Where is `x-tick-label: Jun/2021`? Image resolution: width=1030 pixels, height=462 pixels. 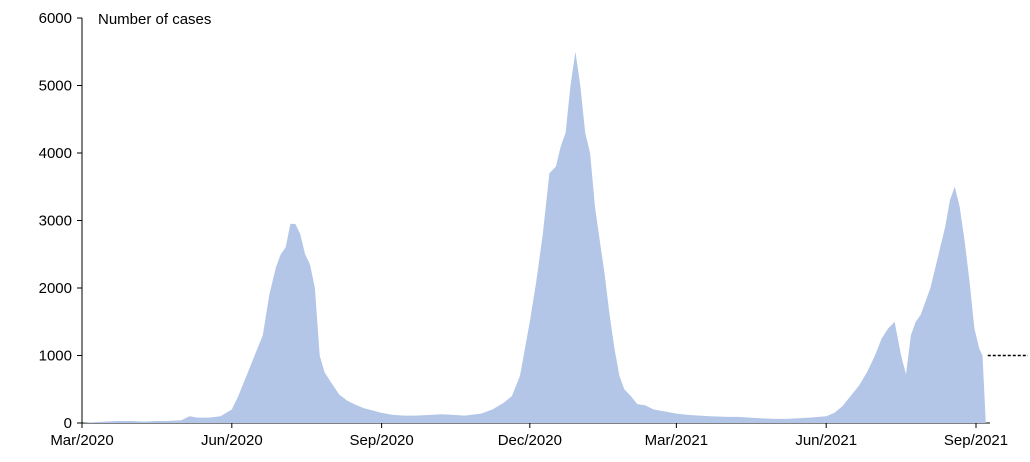 x-tick-label: Jun/2021 is located at coordinates (826, 440).